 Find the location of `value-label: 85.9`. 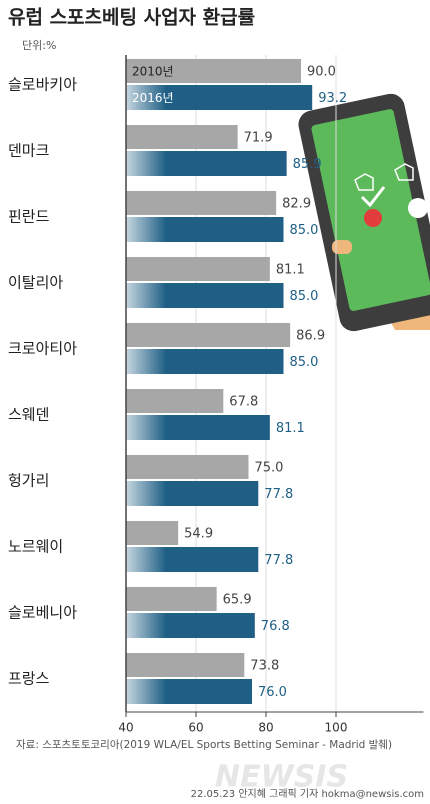

value-label: 85.9 is located at coordinates (307, 164).